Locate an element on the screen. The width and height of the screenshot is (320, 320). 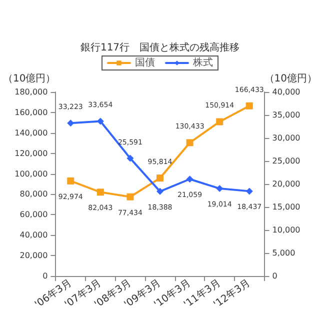
y-tick-label: 100,000 is located at coordinates (31, 173).